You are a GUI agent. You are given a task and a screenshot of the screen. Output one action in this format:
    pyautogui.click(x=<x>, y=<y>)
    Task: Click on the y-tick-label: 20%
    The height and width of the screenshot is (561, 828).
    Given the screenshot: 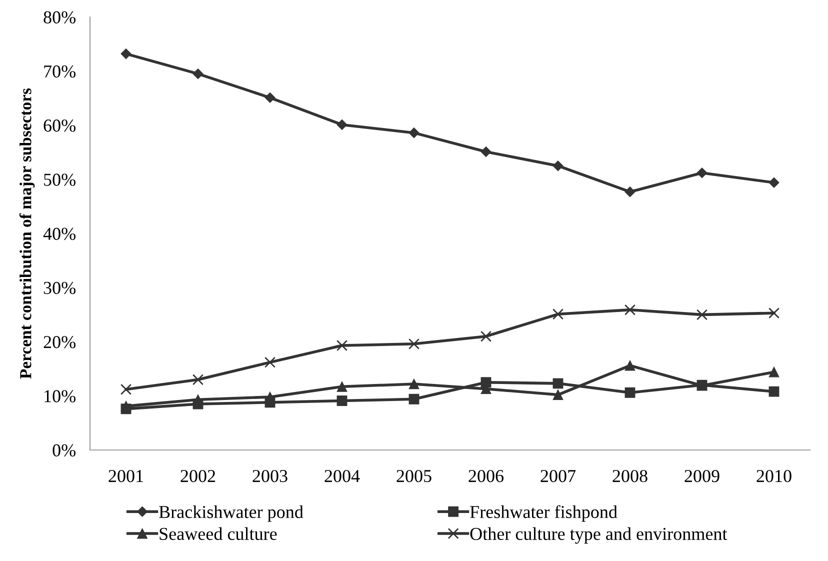 What is the action you would take?
    pyautogui.click(x=60, y=342)
    